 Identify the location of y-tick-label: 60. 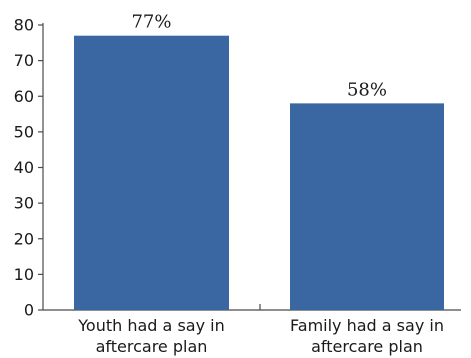
(24, 96).